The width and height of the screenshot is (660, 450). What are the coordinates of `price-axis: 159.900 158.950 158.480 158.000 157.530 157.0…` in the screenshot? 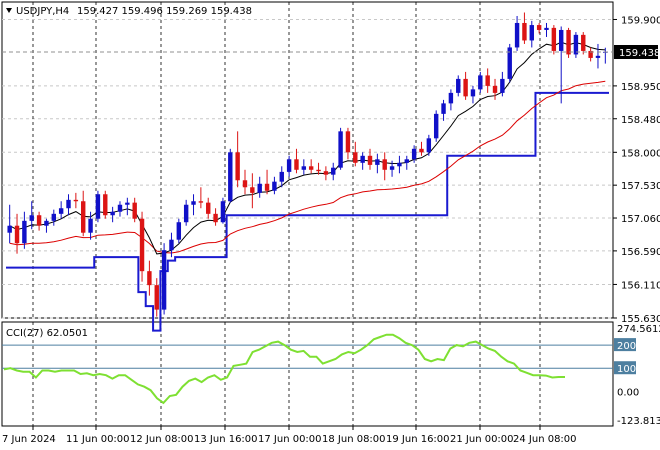 It's located at (636, 170).